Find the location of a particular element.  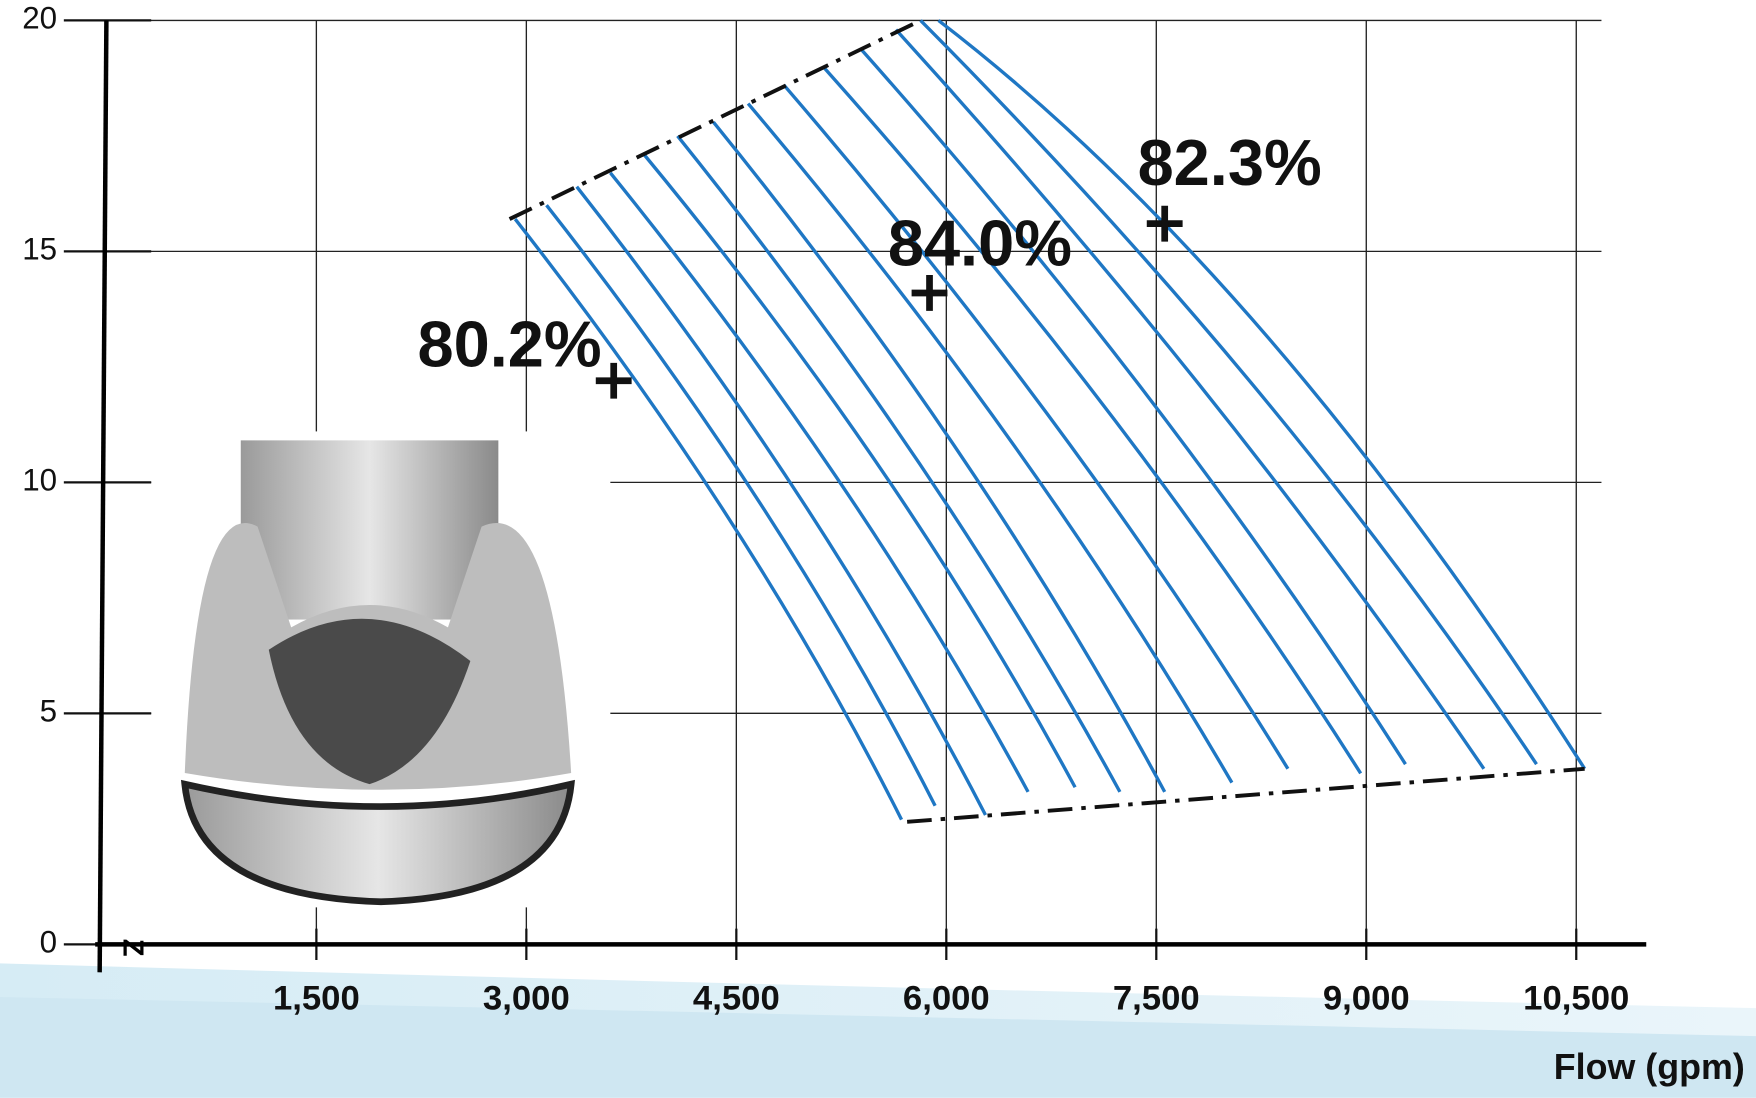

annotation: 84.0% is located at coordinates (980, 242).